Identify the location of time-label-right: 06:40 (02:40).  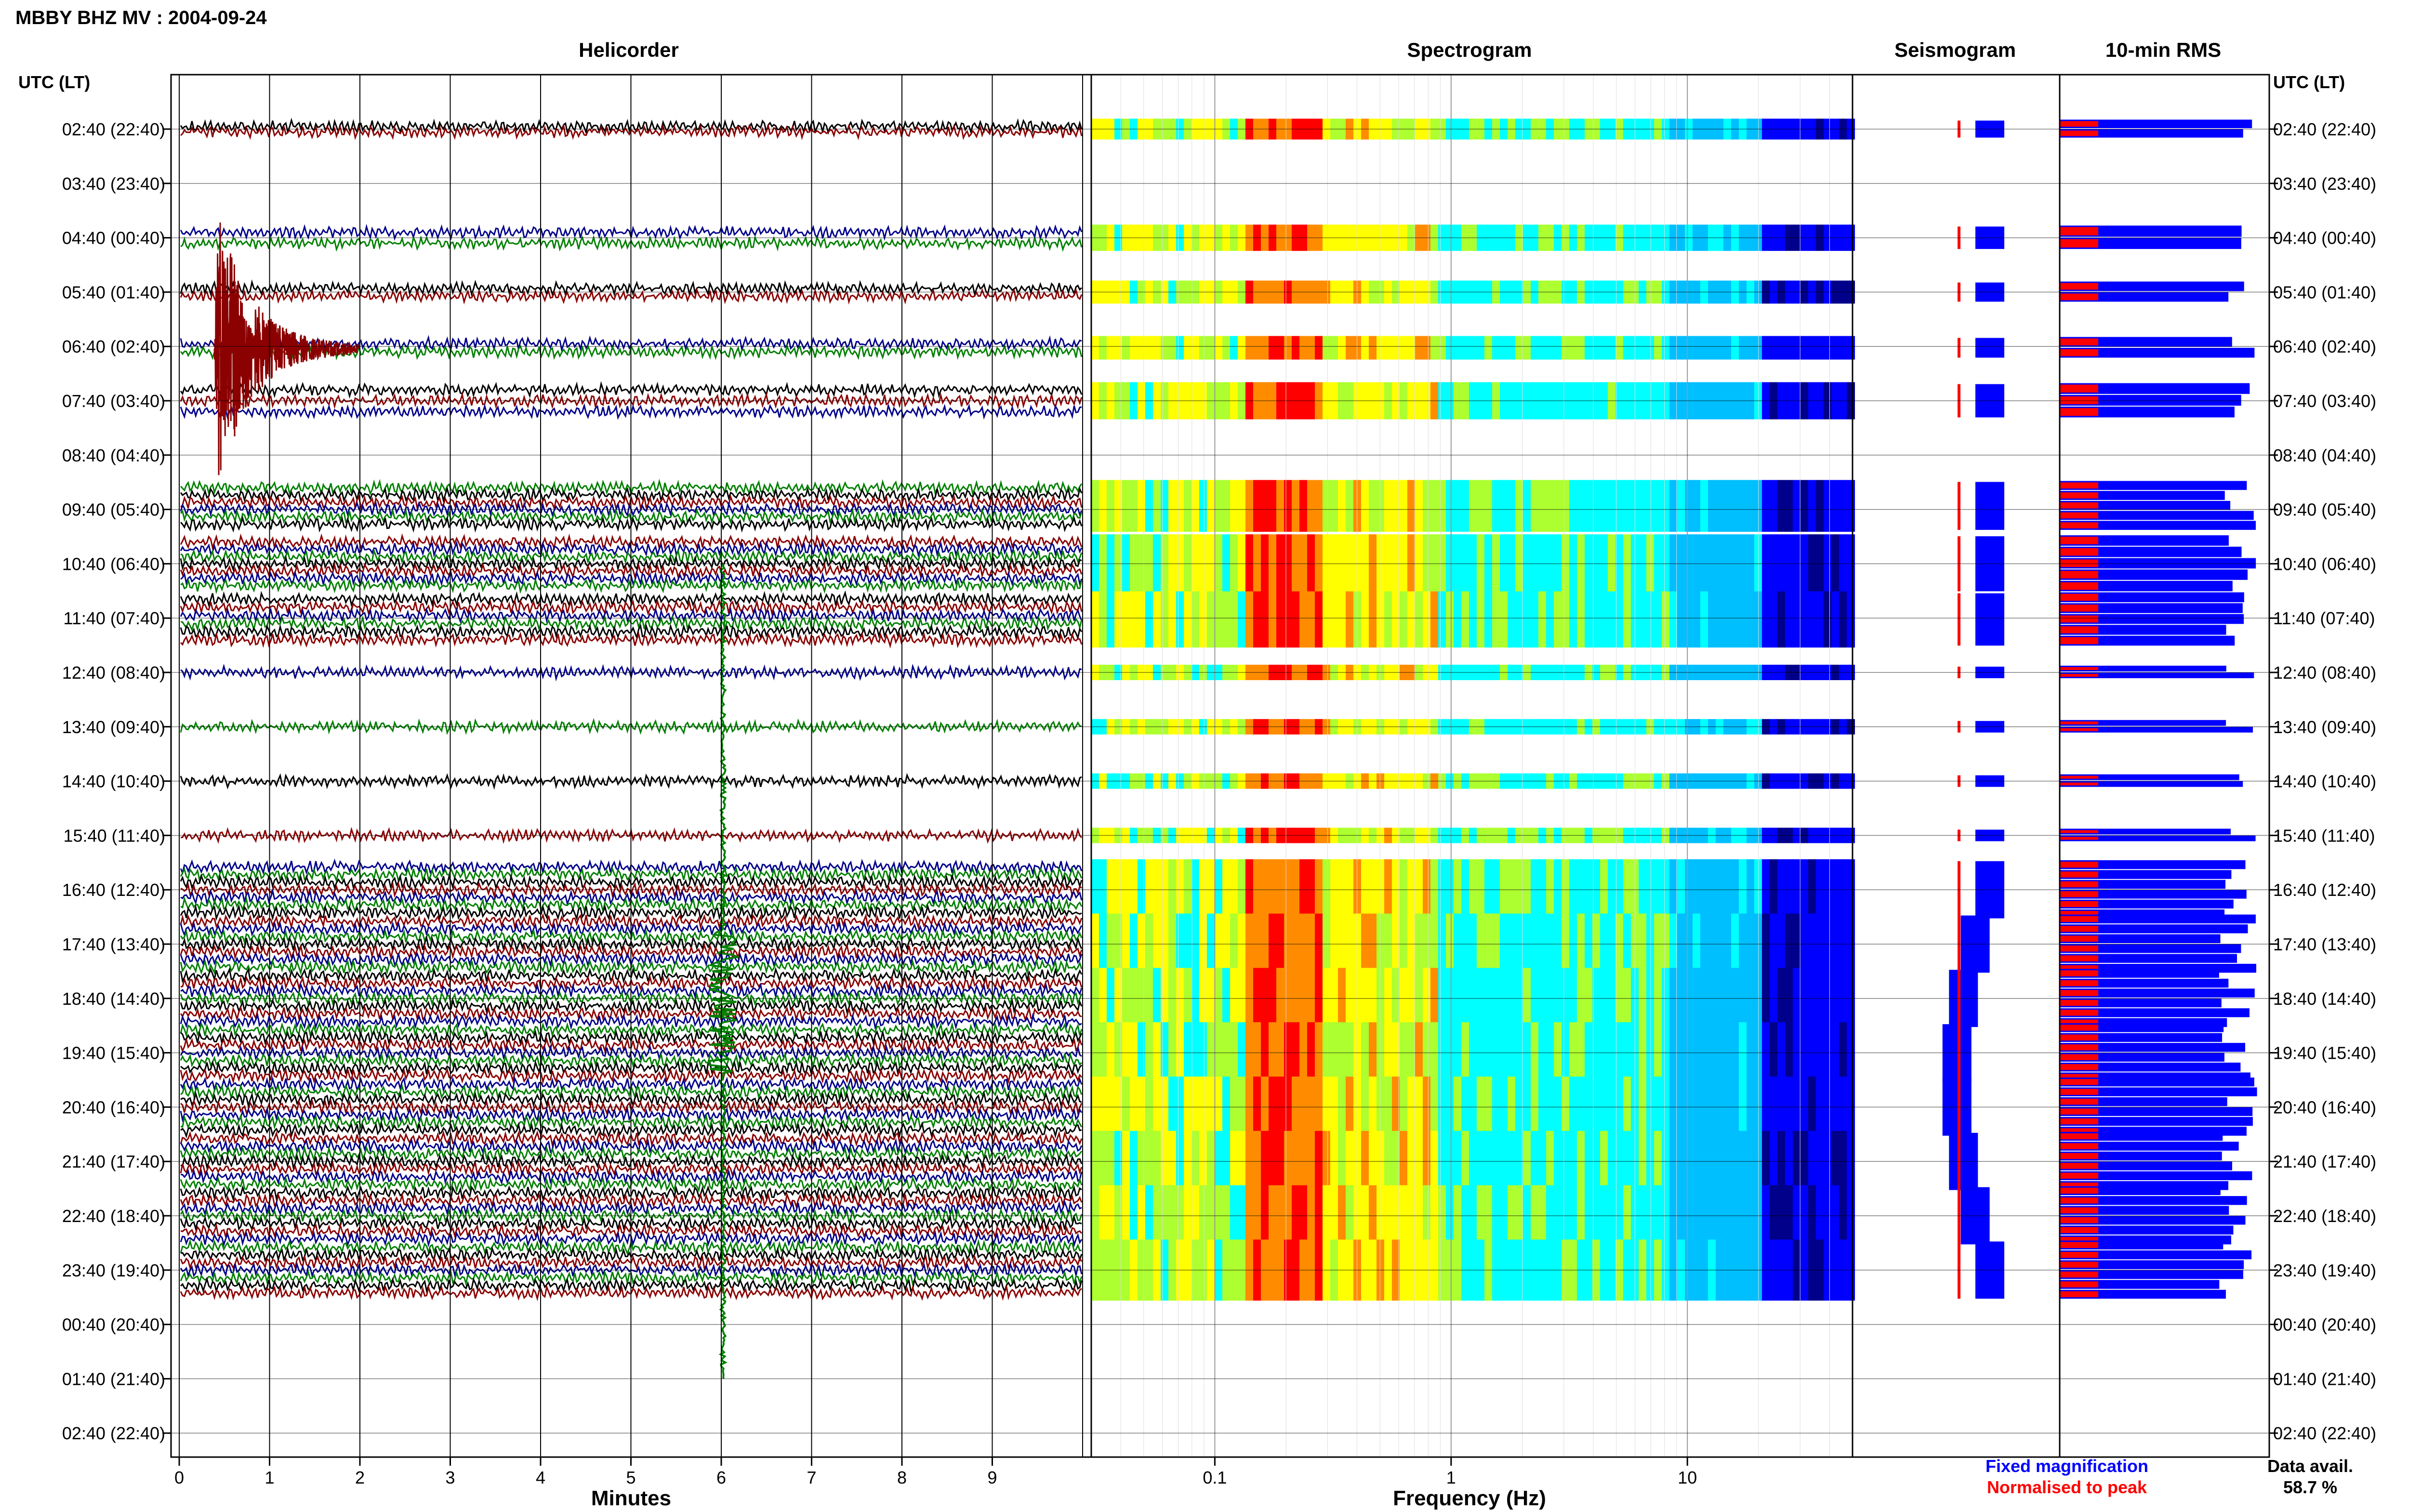
(2325, 346).